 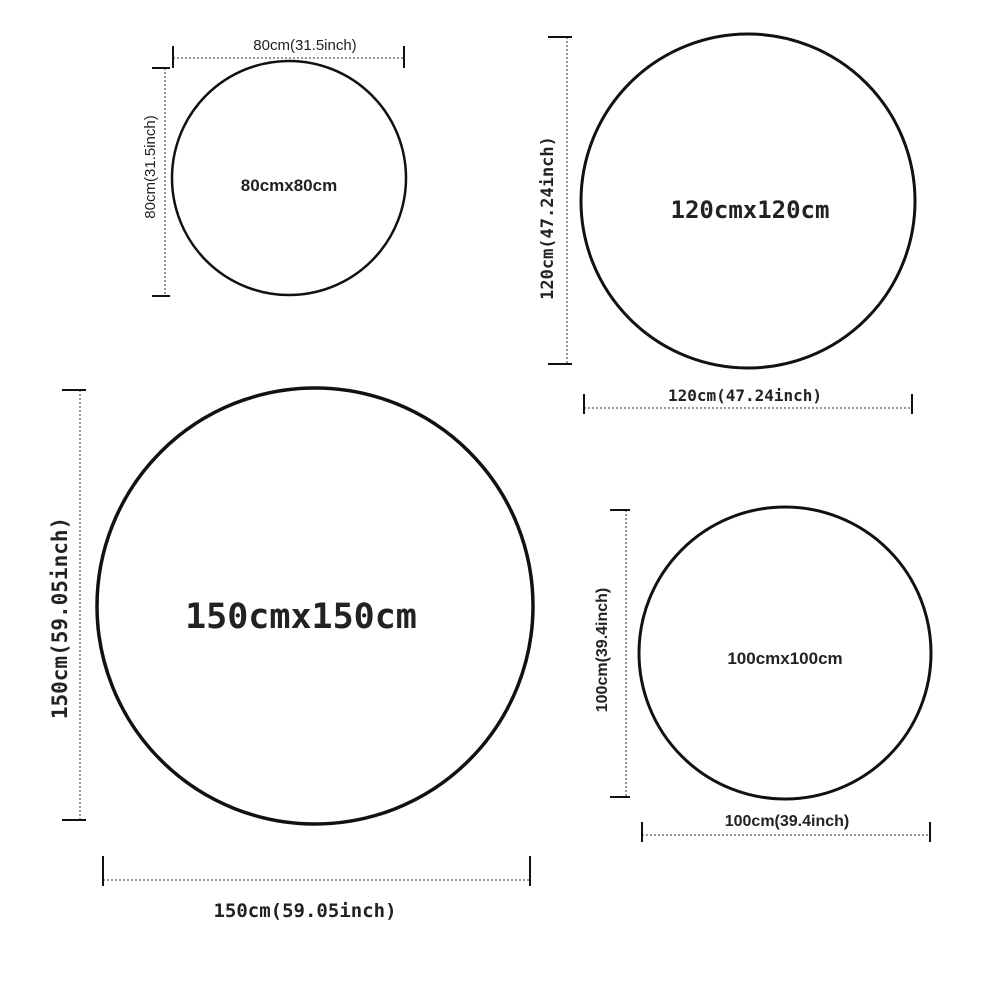 I want to click on size-label-120: 120cmx120cm, so click(x=750, y=210).